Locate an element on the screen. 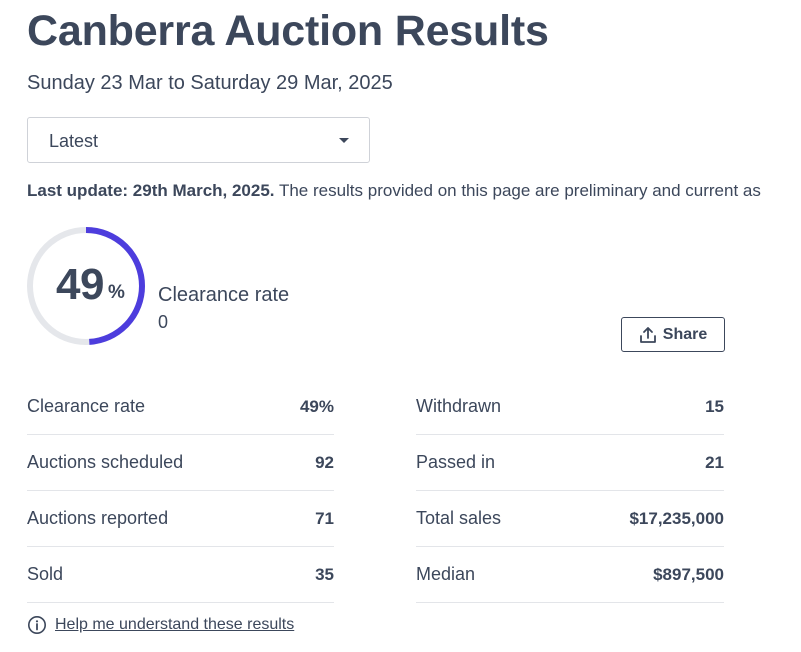 The width and height of the screenshot is (801, 652). stat-row-auctions-reported: Auctions reported 71 is located at coordinates (180, 519).